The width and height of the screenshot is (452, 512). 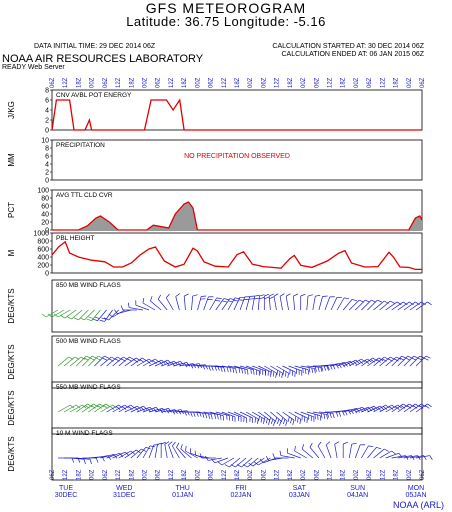 I want to click on day-weekday-label: SAT, so click(x=300, y=488).